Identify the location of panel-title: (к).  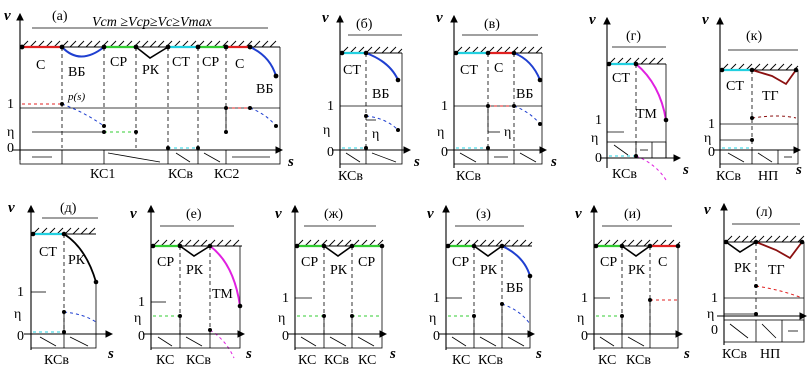
(754, 36).